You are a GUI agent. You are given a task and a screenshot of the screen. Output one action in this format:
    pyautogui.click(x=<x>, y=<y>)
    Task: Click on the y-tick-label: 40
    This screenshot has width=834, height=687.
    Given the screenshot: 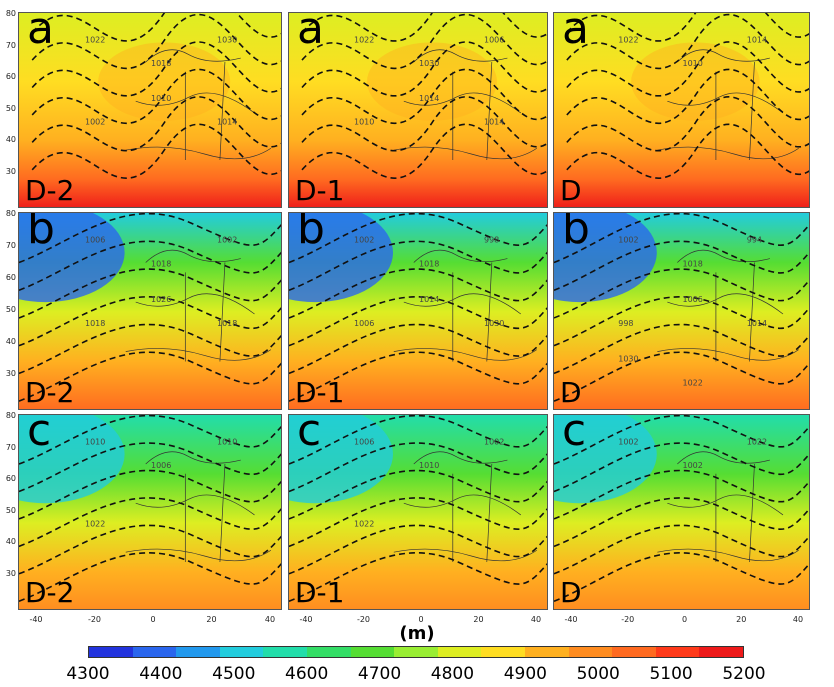 What is the action you would take?
    pyautogui.click(x=10, y=542)
    